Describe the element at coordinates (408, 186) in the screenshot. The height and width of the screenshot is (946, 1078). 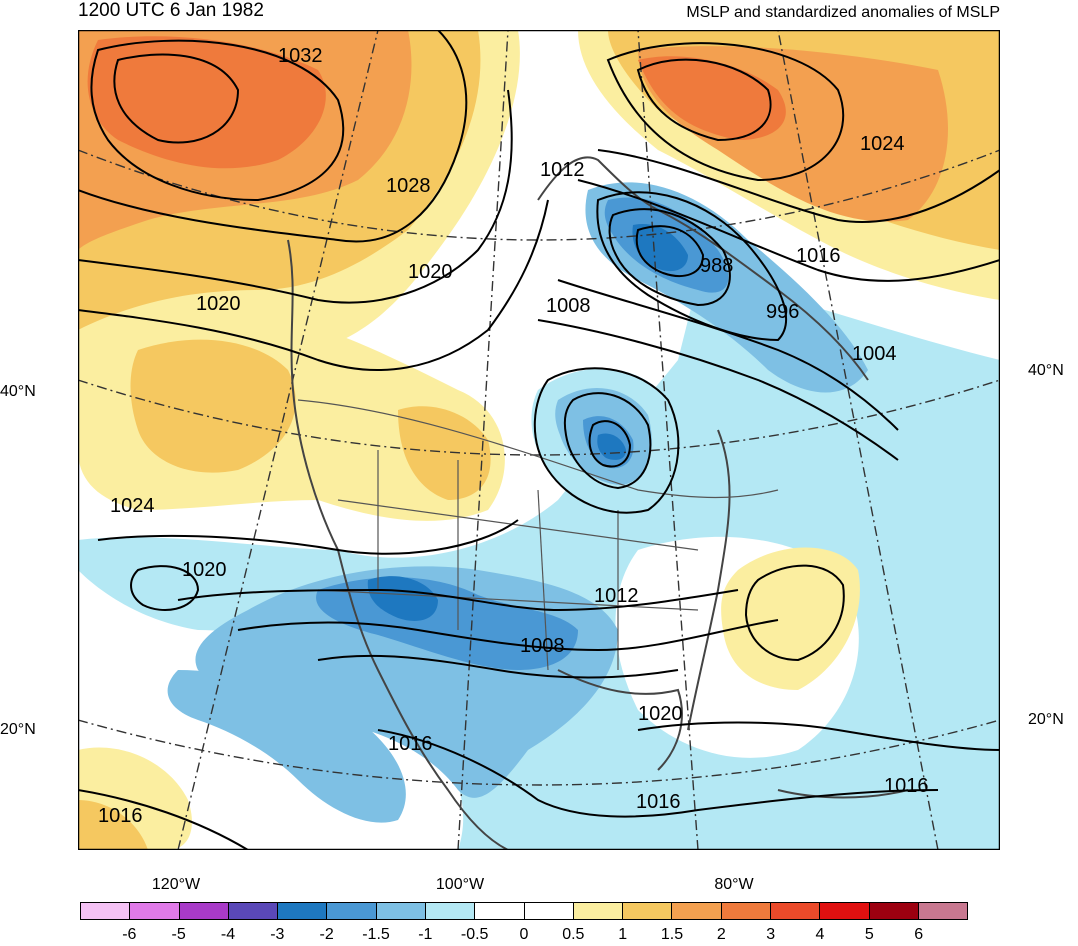
I see `isobar-label: 1028` at that location.